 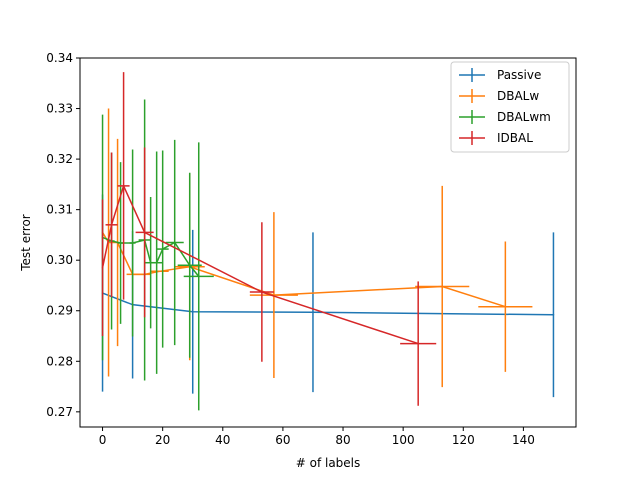 What do you see at coordinates (518, 96) in the screenshot?
I see `legend-label-dbalw: DBALw` at bounding box center [518, 96].